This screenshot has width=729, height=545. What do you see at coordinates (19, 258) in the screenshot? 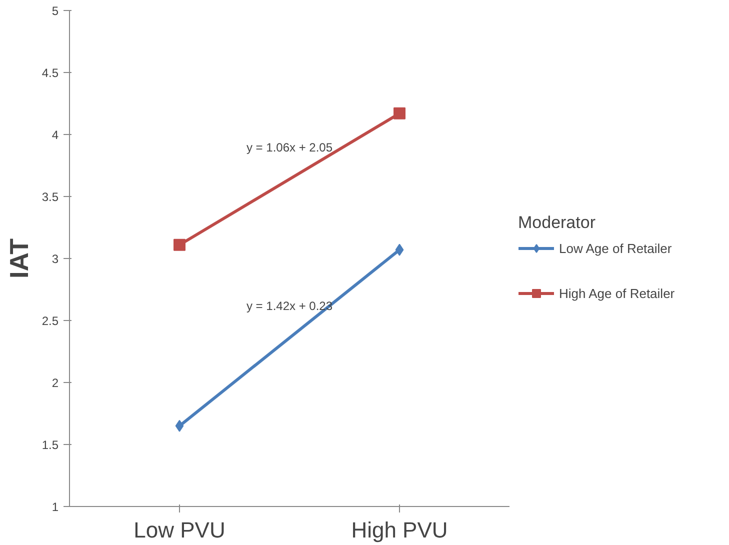
I see `y-axis-title: IAT` at bounding box center [19, 258].